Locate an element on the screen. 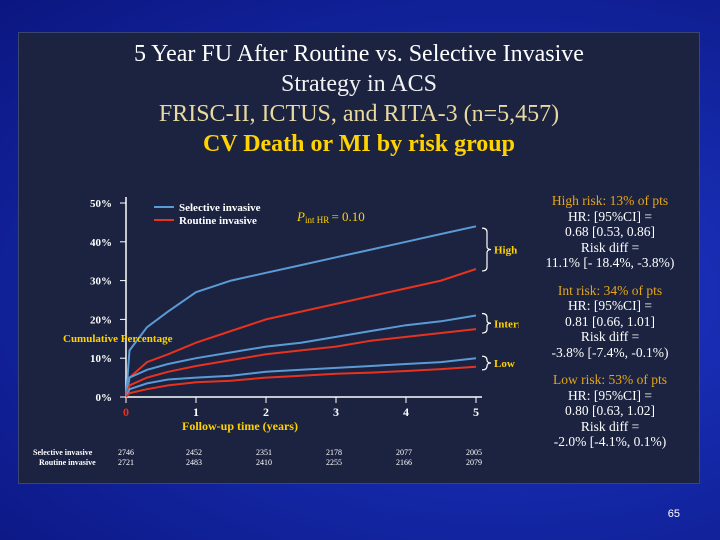 The image size is (720, 540). x-tick-label: 0 is located at coordinates (126, 412).